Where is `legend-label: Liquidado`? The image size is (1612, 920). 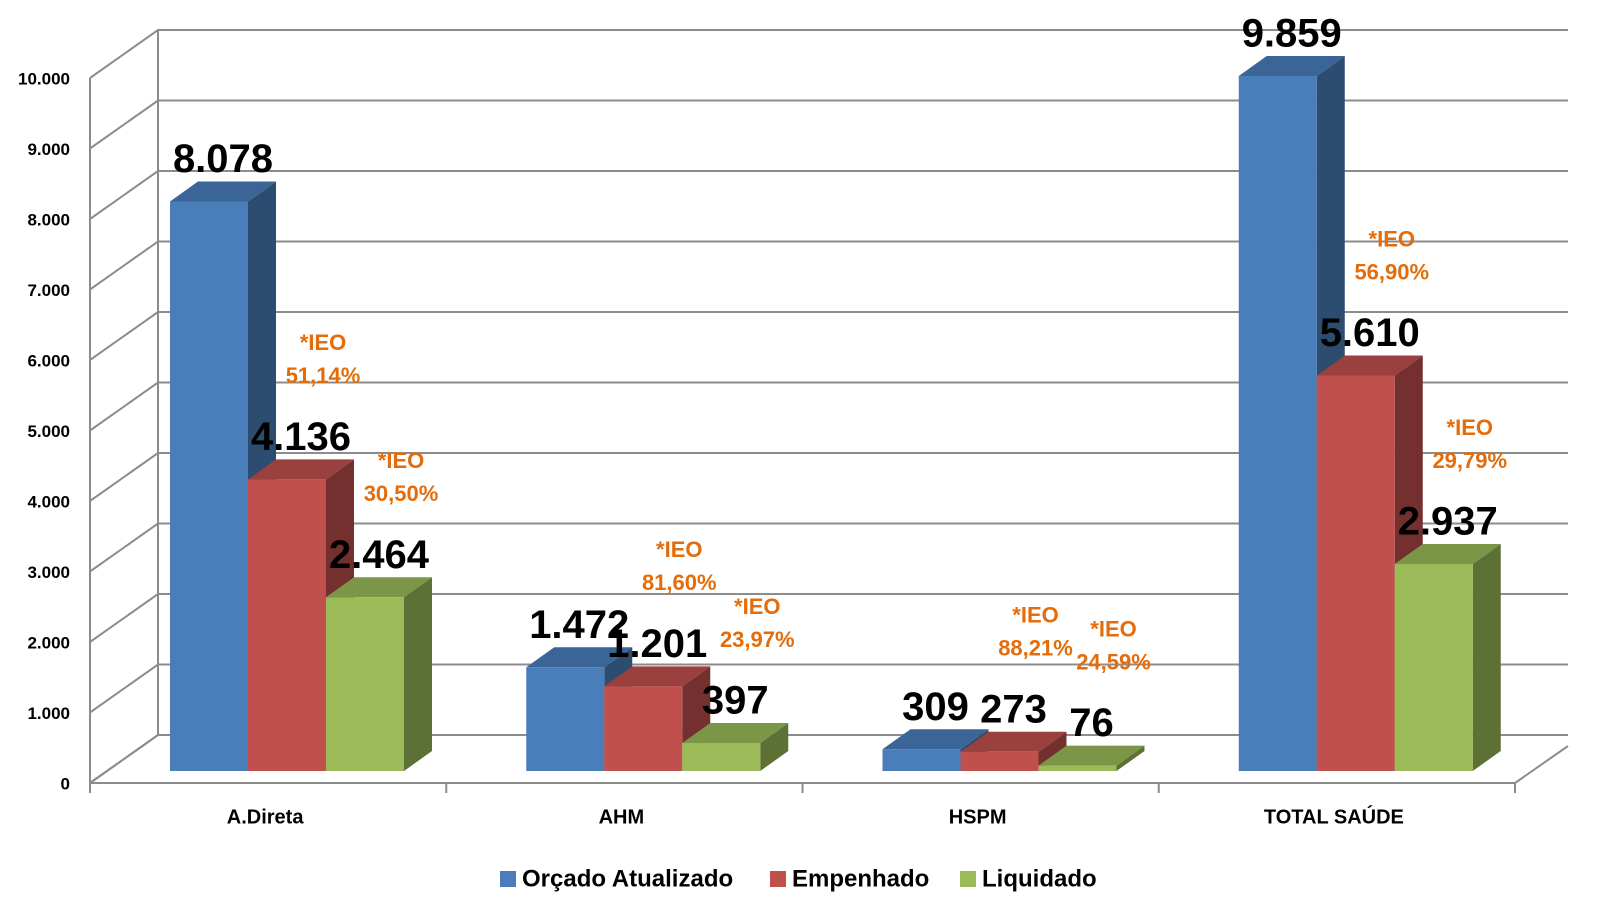
legend-label: Liquidado is located at coordinates (1039, 878).